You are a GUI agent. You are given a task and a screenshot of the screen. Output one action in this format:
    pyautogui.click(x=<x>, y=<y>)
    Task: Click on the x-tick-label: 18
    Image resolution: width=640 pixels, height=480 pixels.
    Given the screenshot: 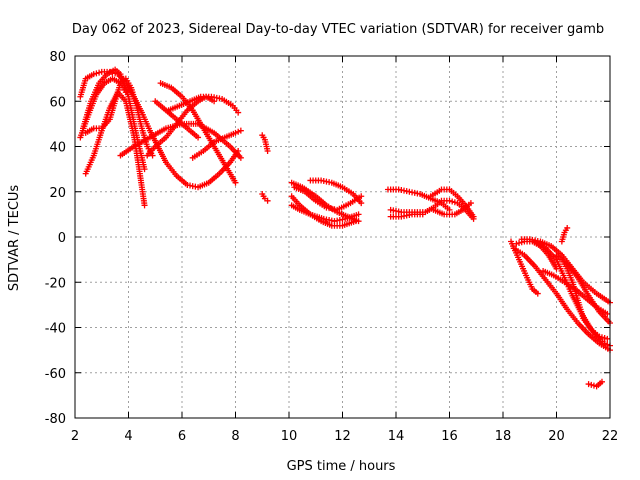 What is the action you would take?
    pyautogui.click(x=503, y=436)
    